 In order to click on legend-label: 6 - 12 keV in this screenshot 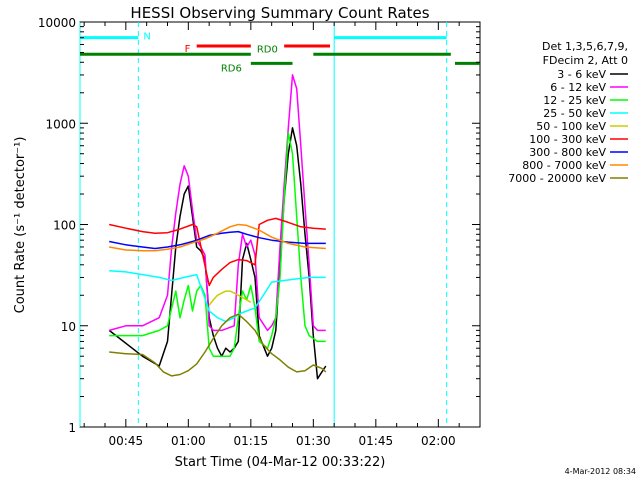, I will do `click(578, 87)`.